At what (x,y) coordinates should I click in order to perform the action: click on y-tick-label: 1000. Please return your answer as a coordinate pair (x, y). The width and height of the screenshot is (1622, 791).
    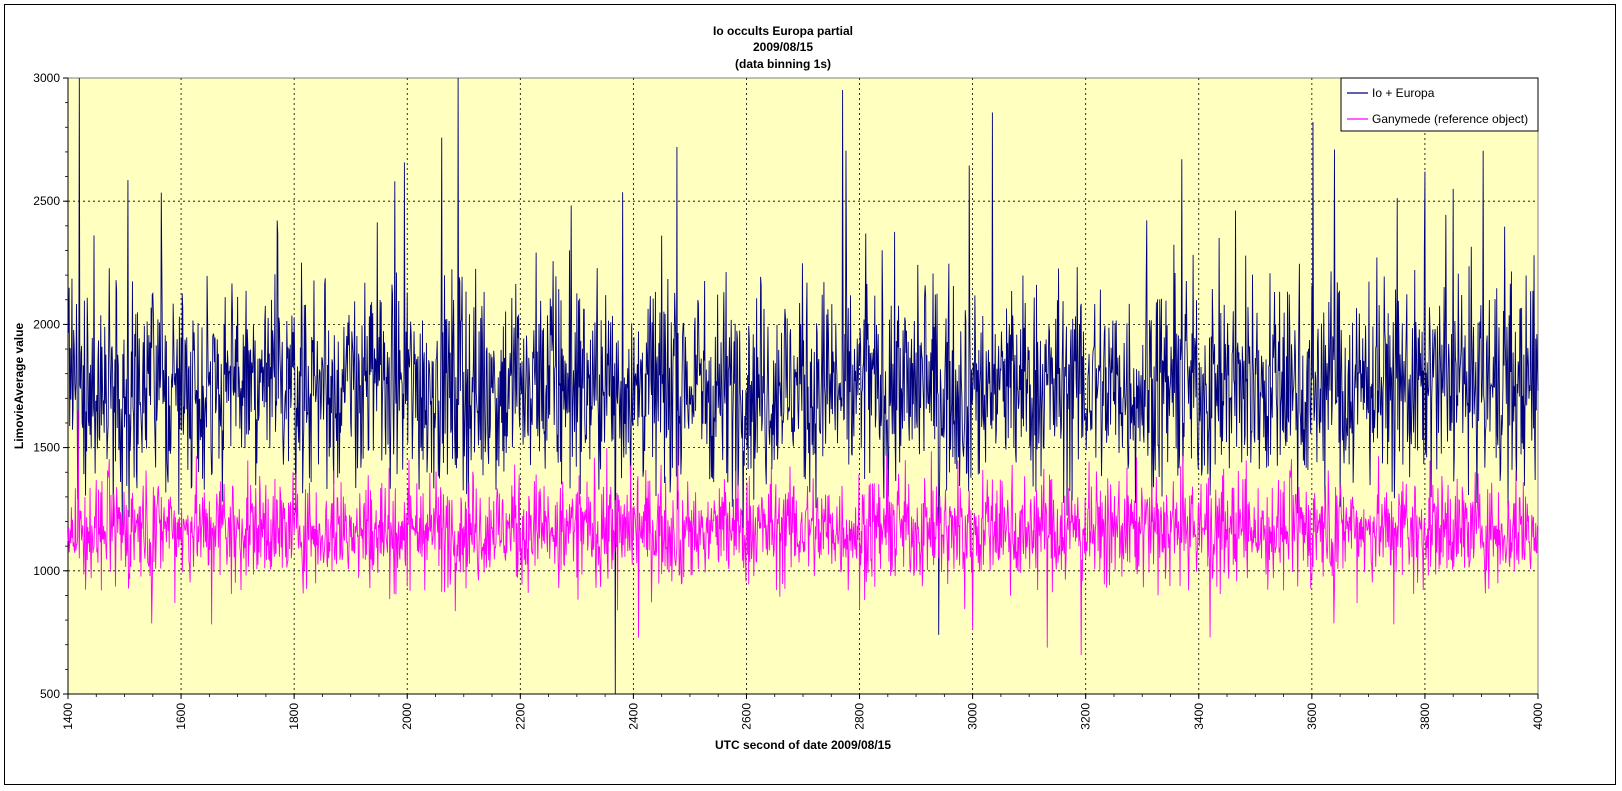
    Looking at the image, I should click on (46, 571).